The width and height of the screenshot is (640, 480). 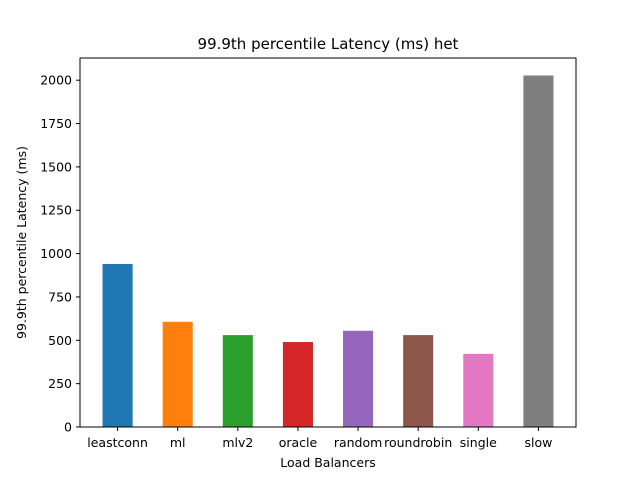 I want to click on y-tick-label: 1500, so click(x=56, y=166).